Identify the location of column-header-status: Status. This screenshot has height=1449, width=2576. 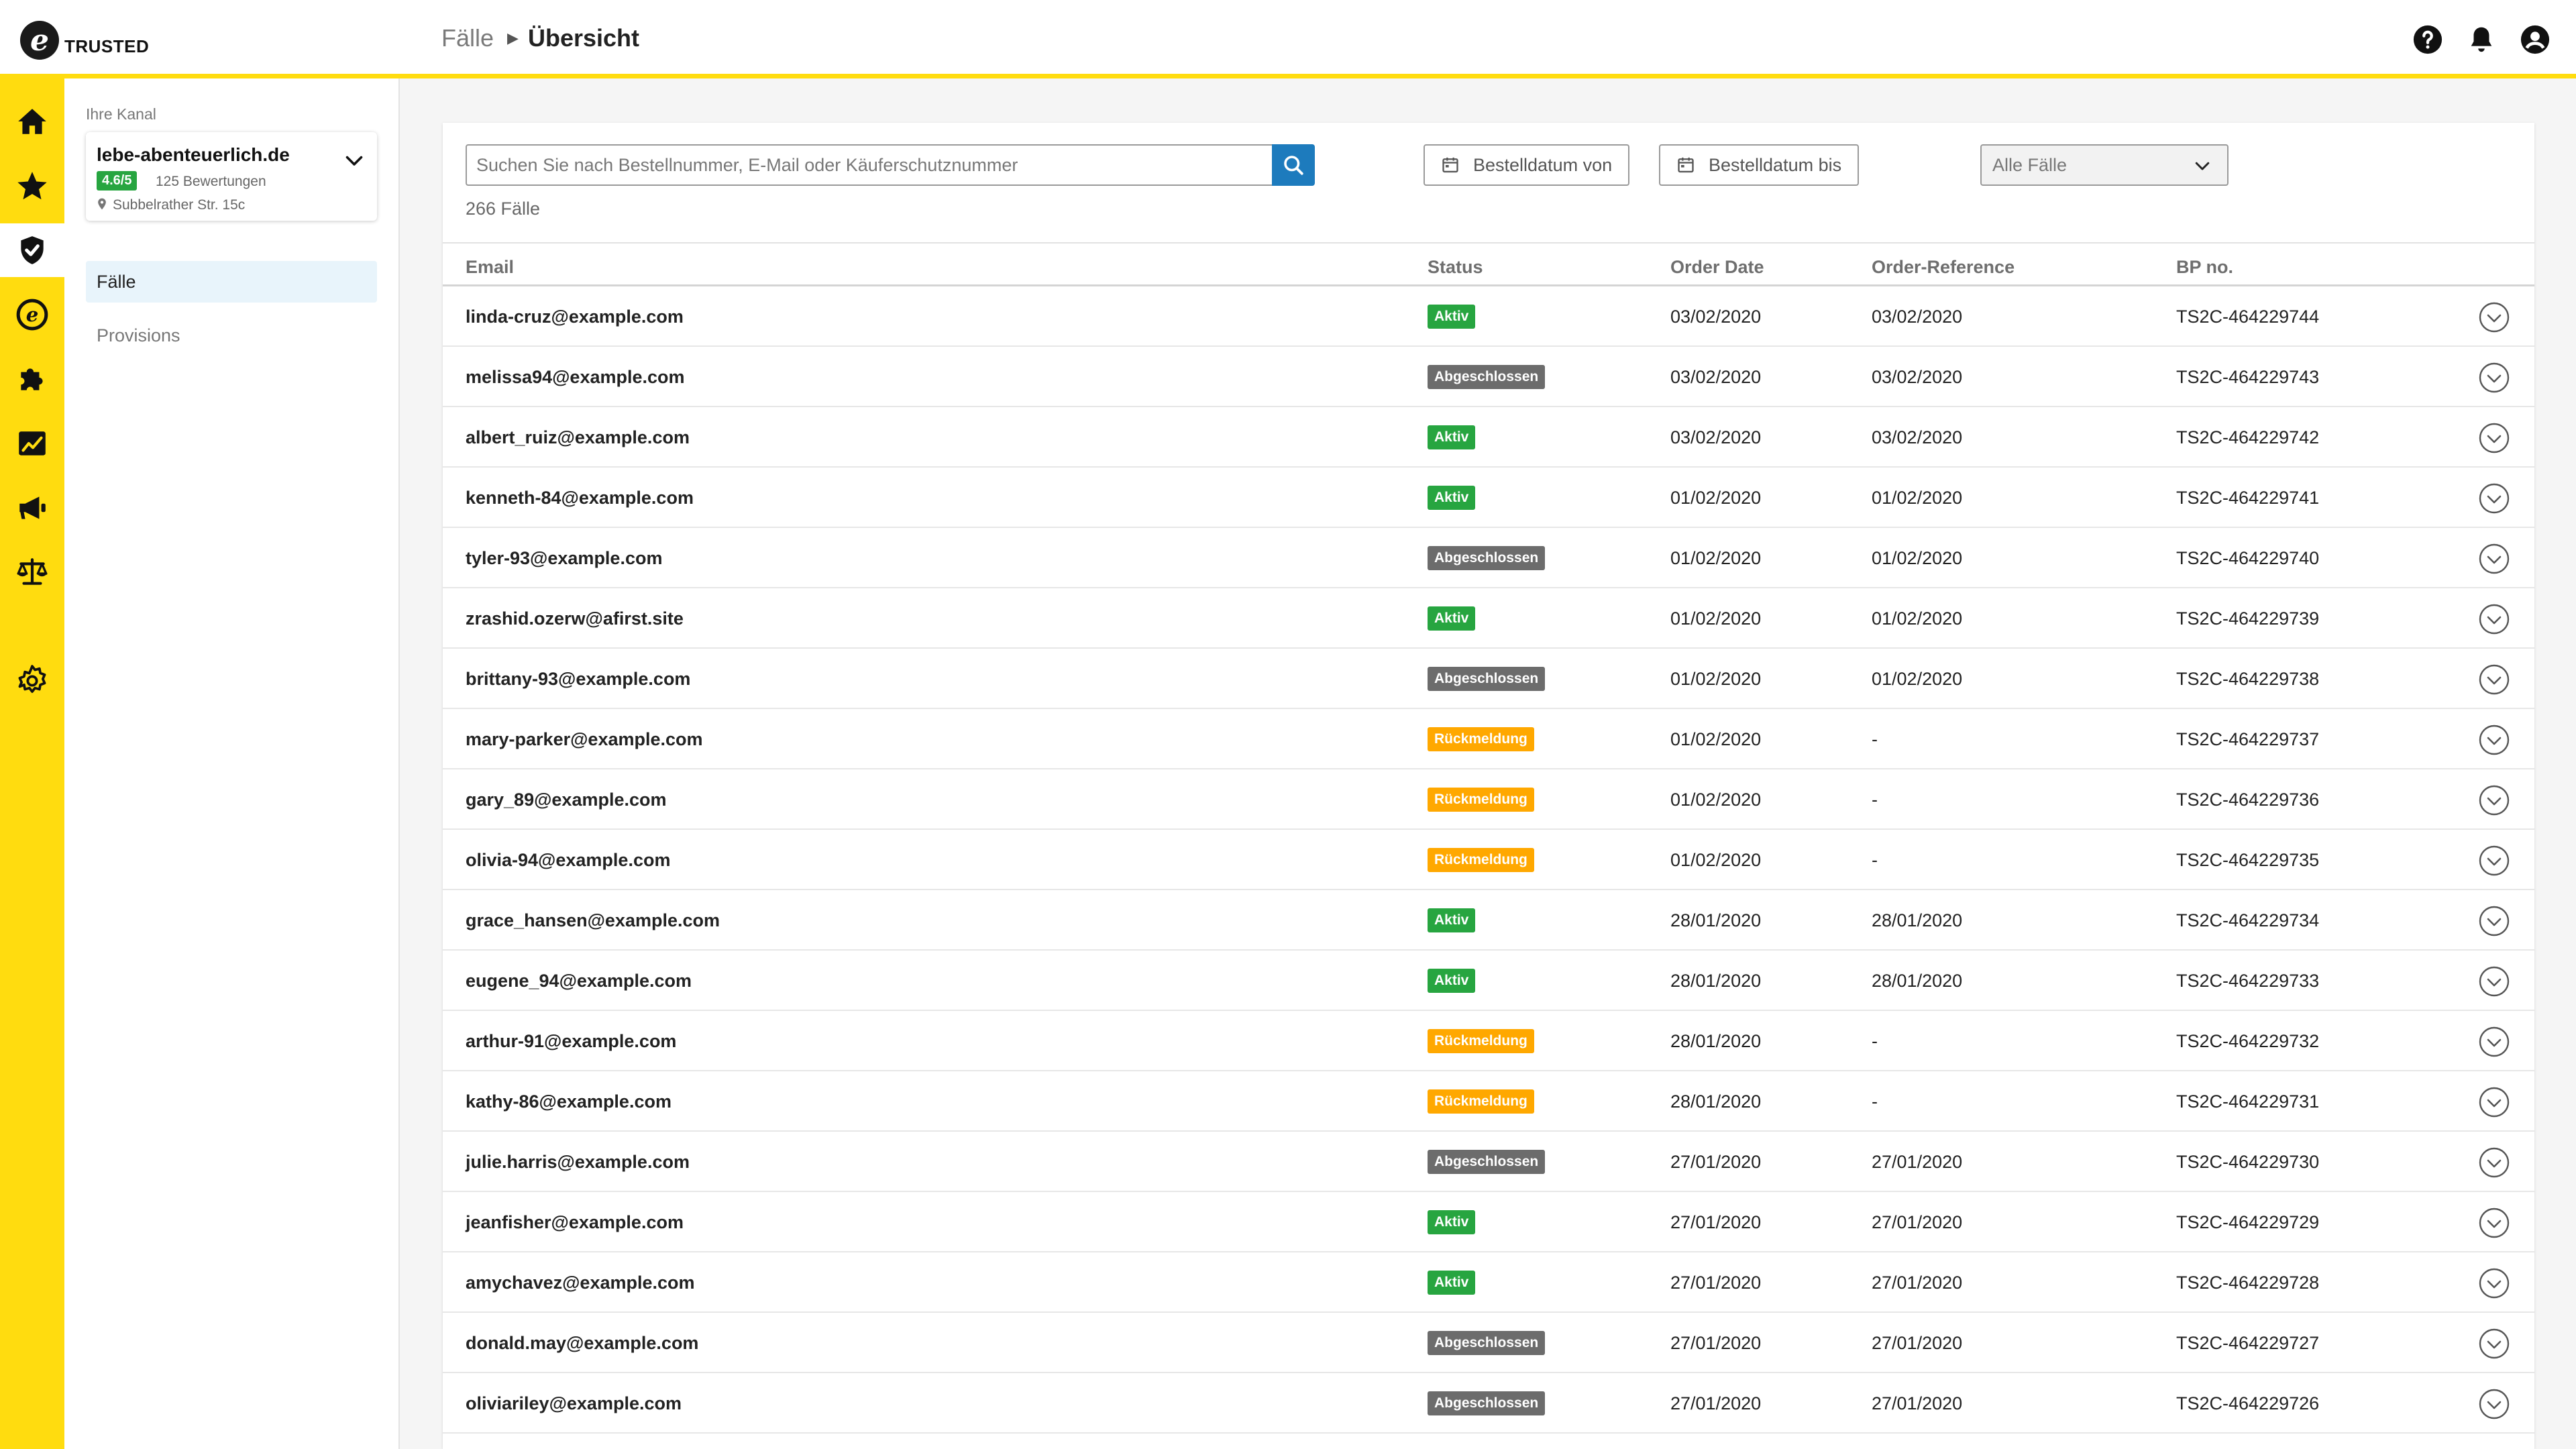
(1455, 267).